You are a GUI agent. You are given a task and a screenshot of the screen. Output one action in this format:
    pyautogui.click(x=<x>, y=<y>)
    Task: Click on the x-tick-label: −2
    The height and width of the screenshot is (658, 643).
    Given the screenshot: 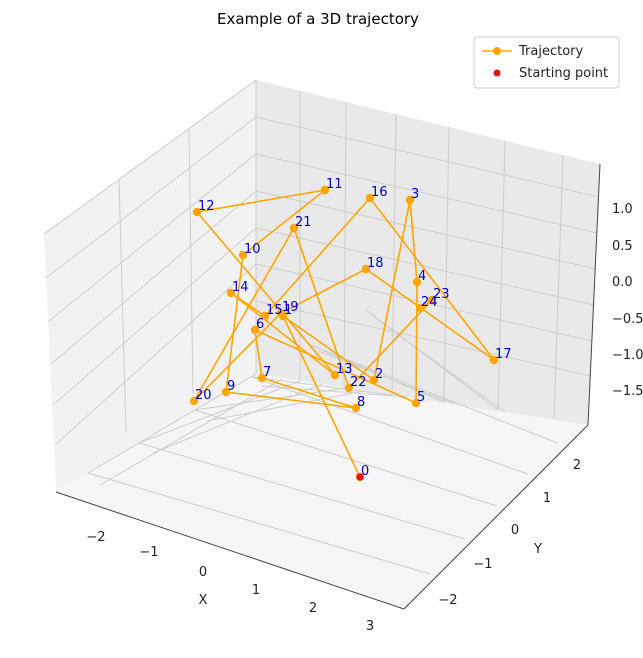 What is the action you would take?
    pyautogui.click(x=95, y=537)
    